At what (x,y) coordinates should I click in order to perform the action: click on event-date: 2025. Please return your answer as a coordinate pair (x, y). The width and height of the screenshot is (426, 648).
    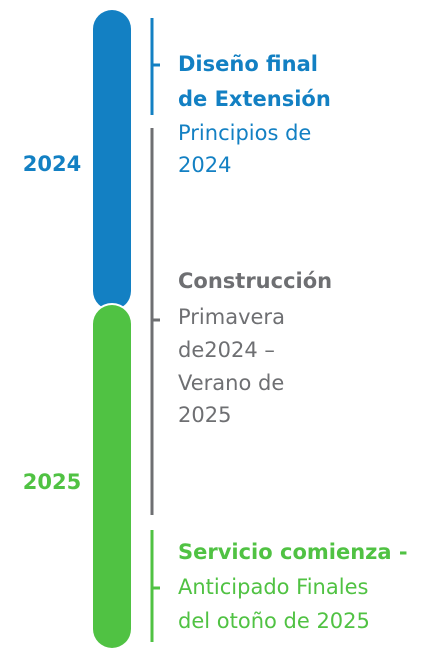
    Looking at the image, I should click on (204, 415).